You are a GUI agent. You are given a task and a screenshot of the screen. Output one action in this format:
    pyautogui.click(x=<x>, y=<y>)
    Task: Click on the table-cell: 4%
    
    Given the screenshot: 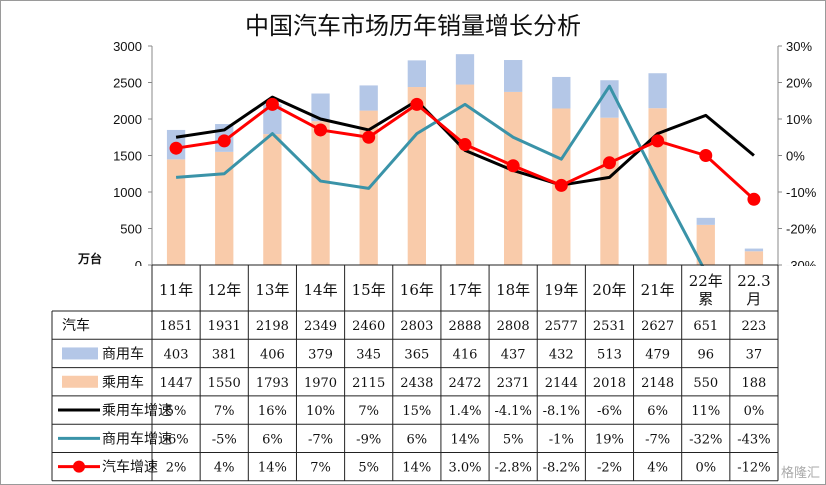 What is the action you would take?
    pyautogui.click(x=657, y=468)
    